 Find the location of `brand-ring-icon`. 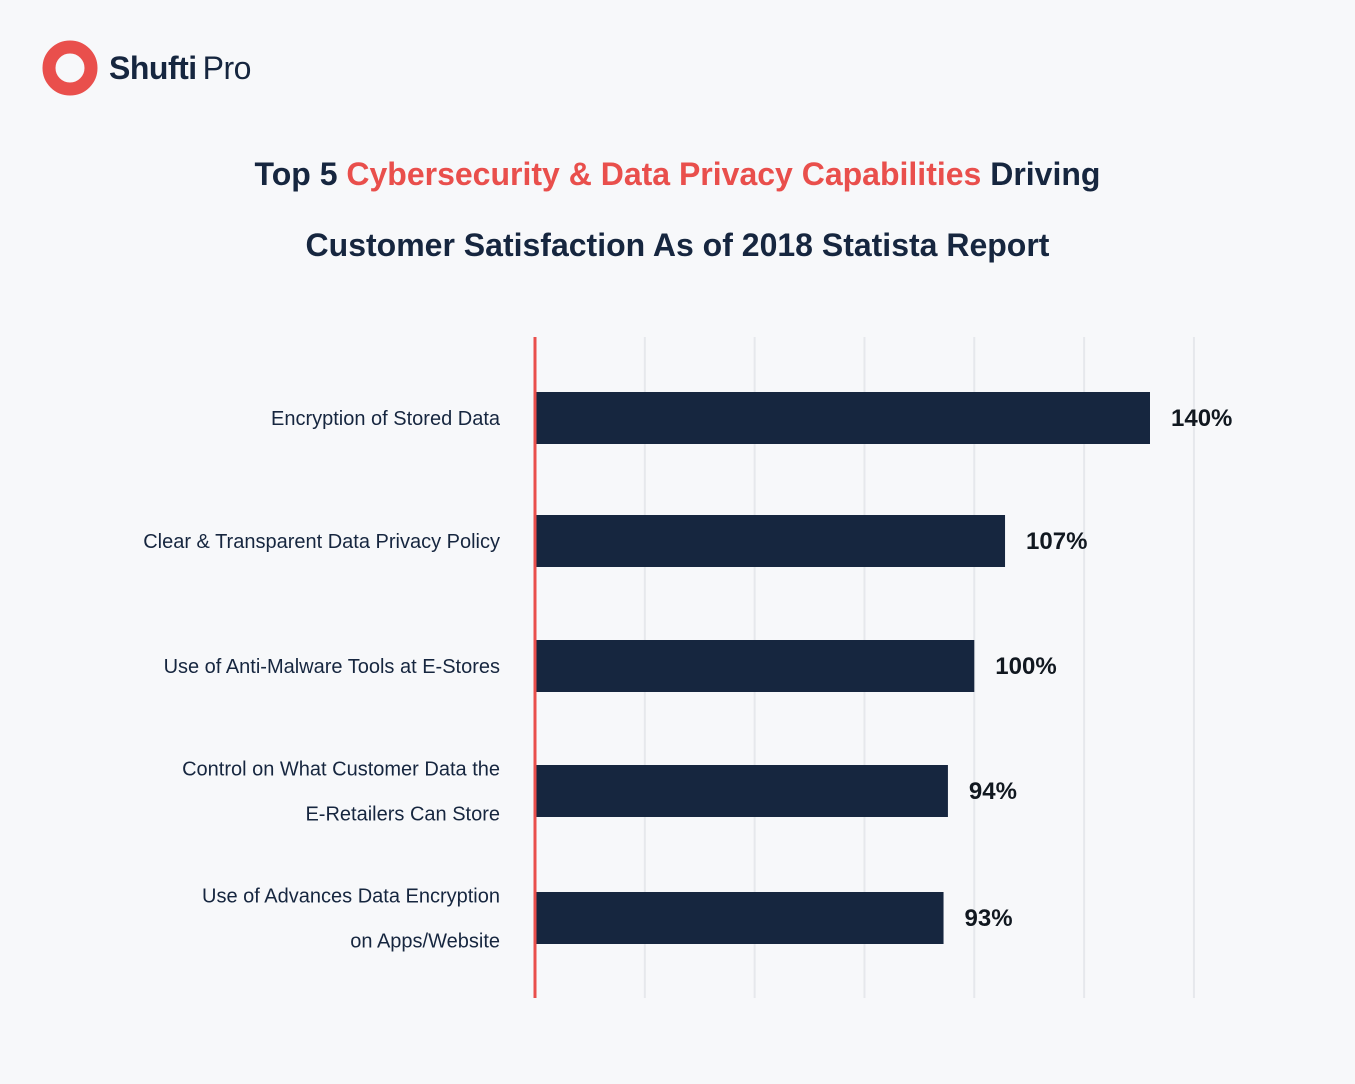

brand-ring-icon is located at coordinates (70, 68).